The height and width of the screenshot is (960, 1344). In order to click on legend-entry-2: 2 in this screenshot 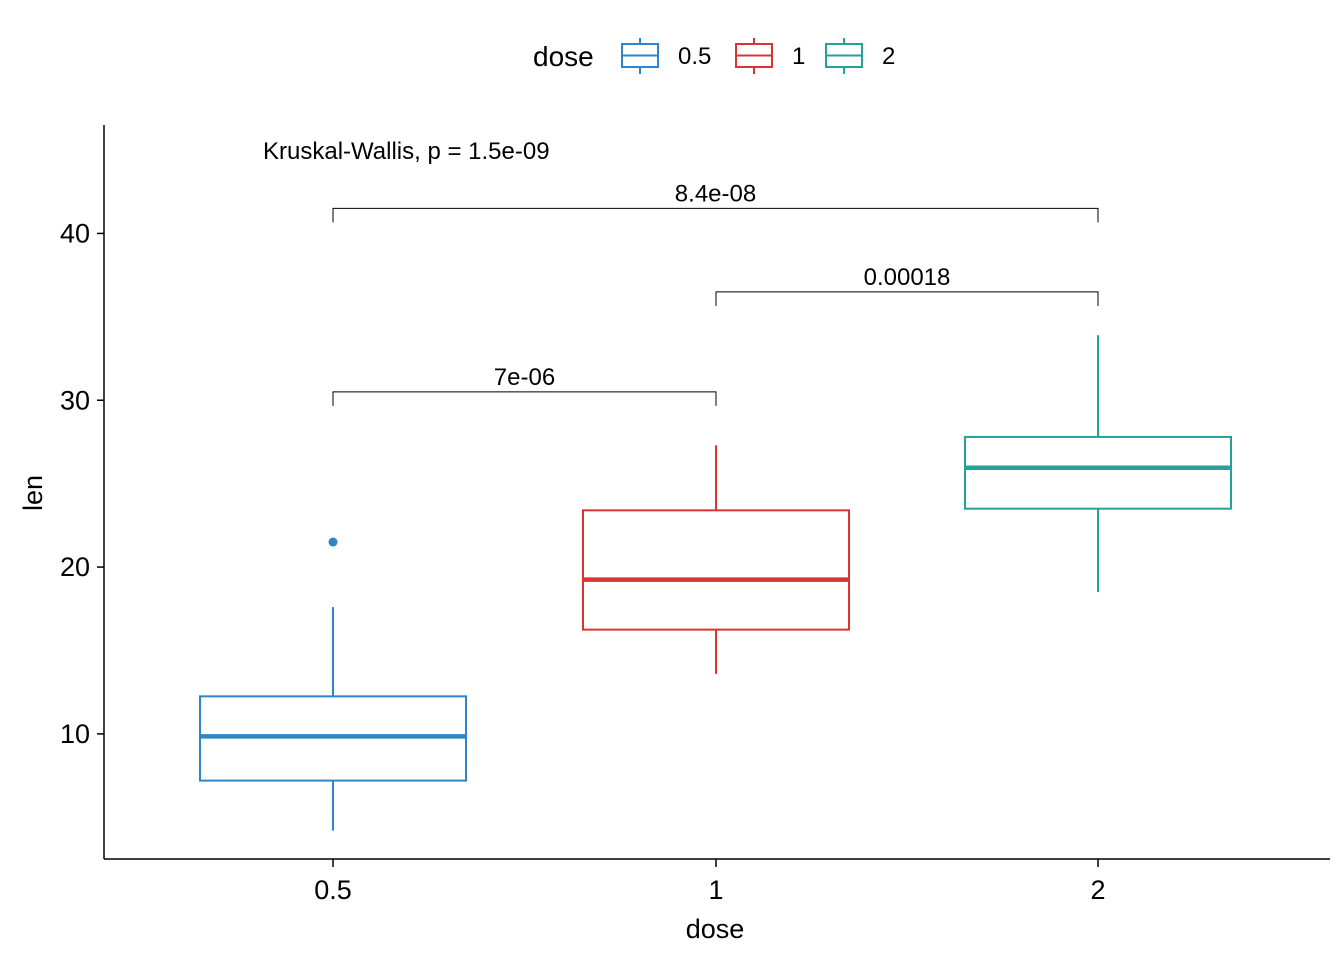, I will do `click(860, 56)`.